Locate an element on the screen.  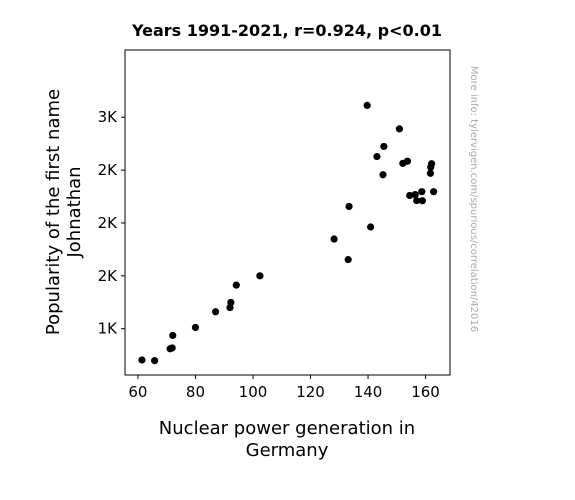
chart-title: Years 1991-2021, r=0.924, p<0.01 is located at coordinates (286, 30).